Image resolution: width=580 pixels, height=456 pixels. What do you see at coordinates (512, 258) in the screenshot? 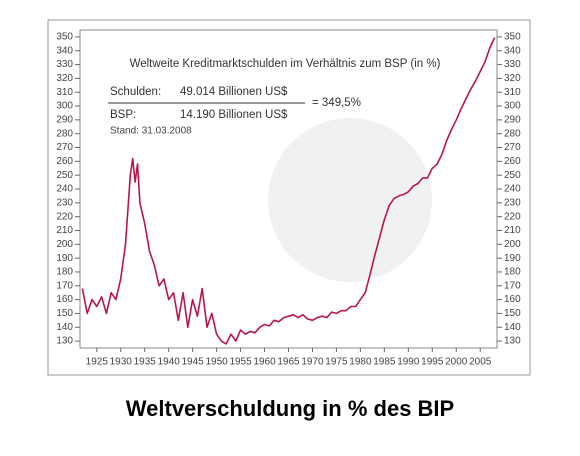
I see `y2-tick-label: 190` at bounding box center [512, 258].